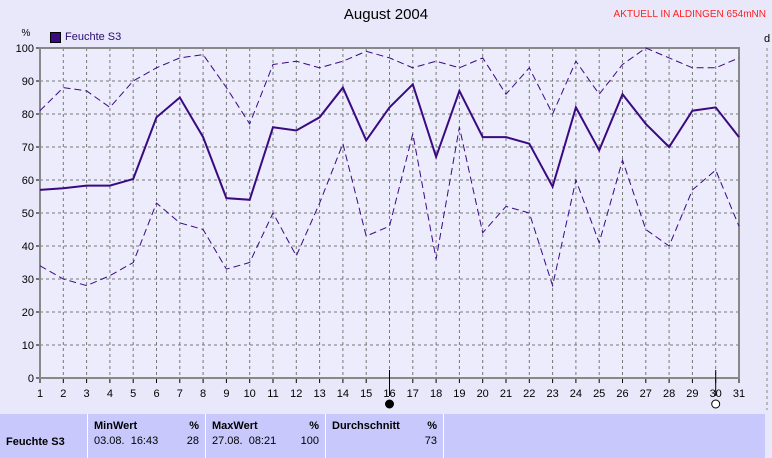 The image size is (772, 458). I want to click on max-header: MaxWert, so click(235, 426).